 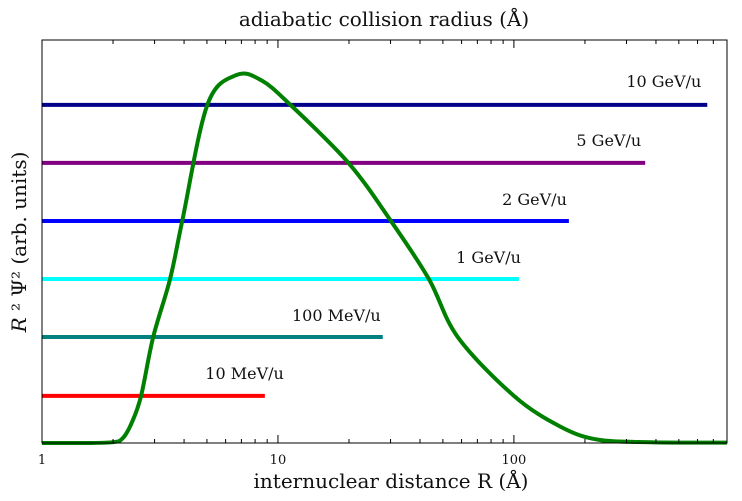 What do you see at coordinates (244, 373) in the screenshot?
I see `energy-label: 10 MeV/u` at bounding box center [244, 373].